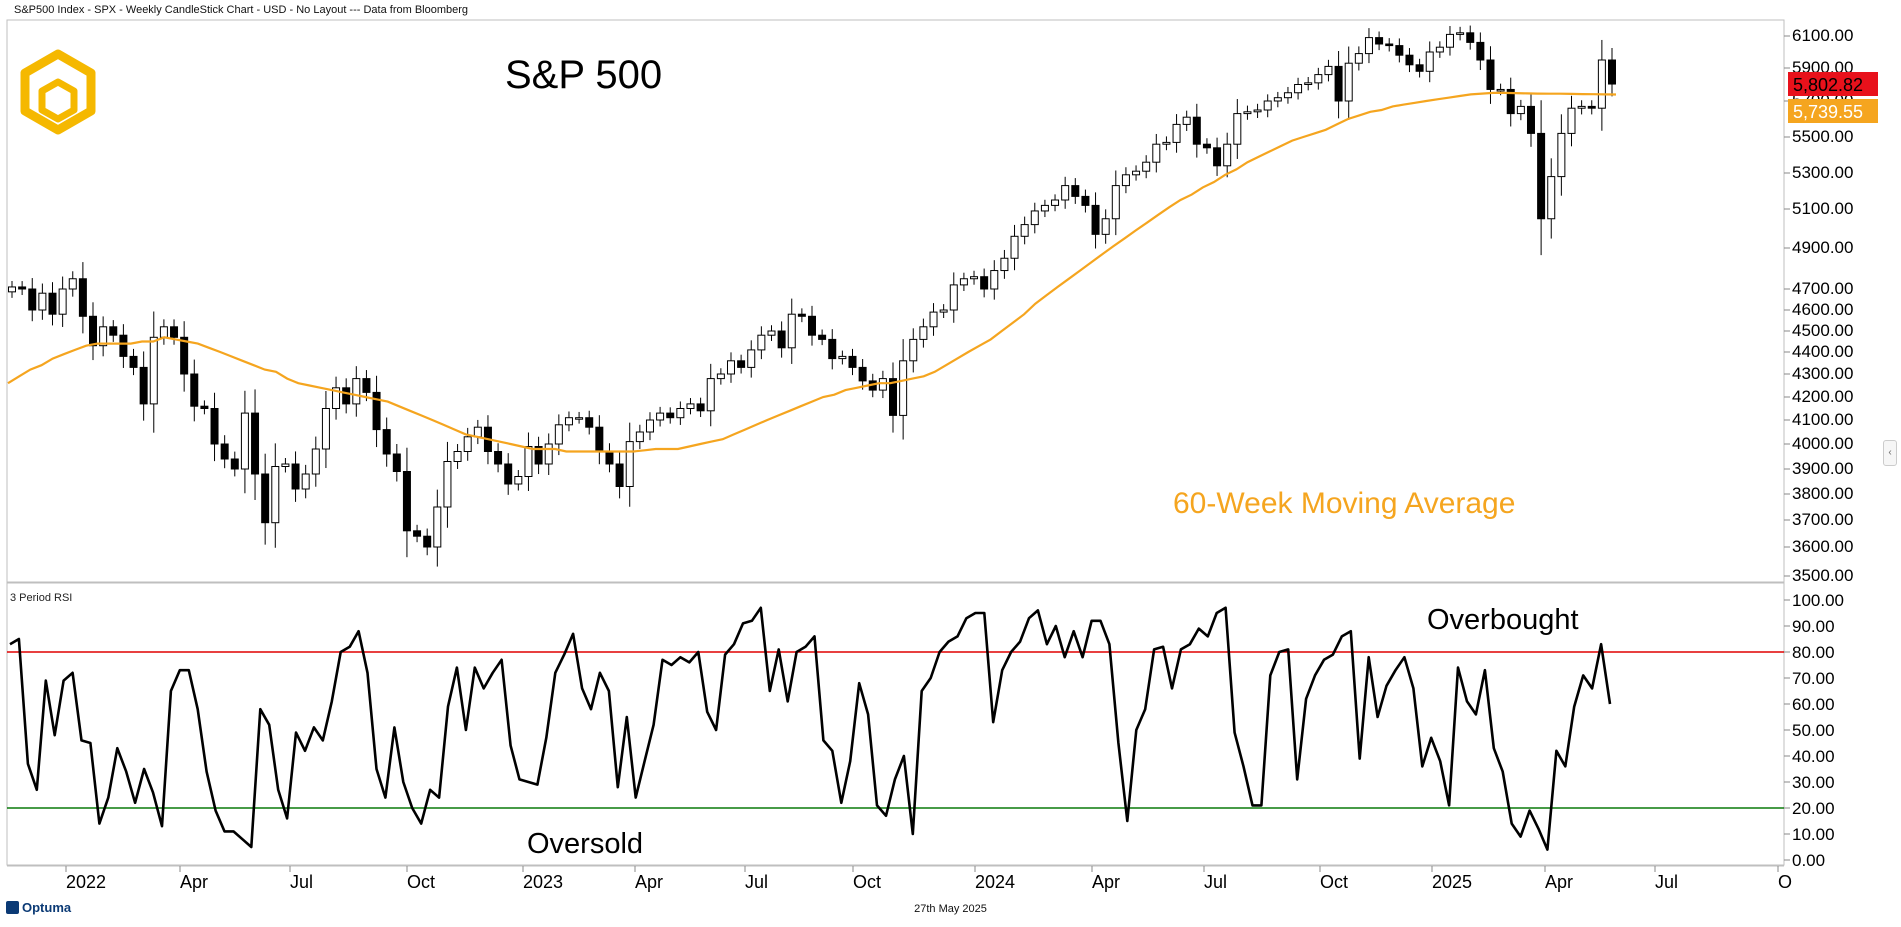 The image size is (1901, 927). Describe the element at coordinates (1813, 834) in the screenshot. I see `rsi-tick-label: 10.00` at that location.